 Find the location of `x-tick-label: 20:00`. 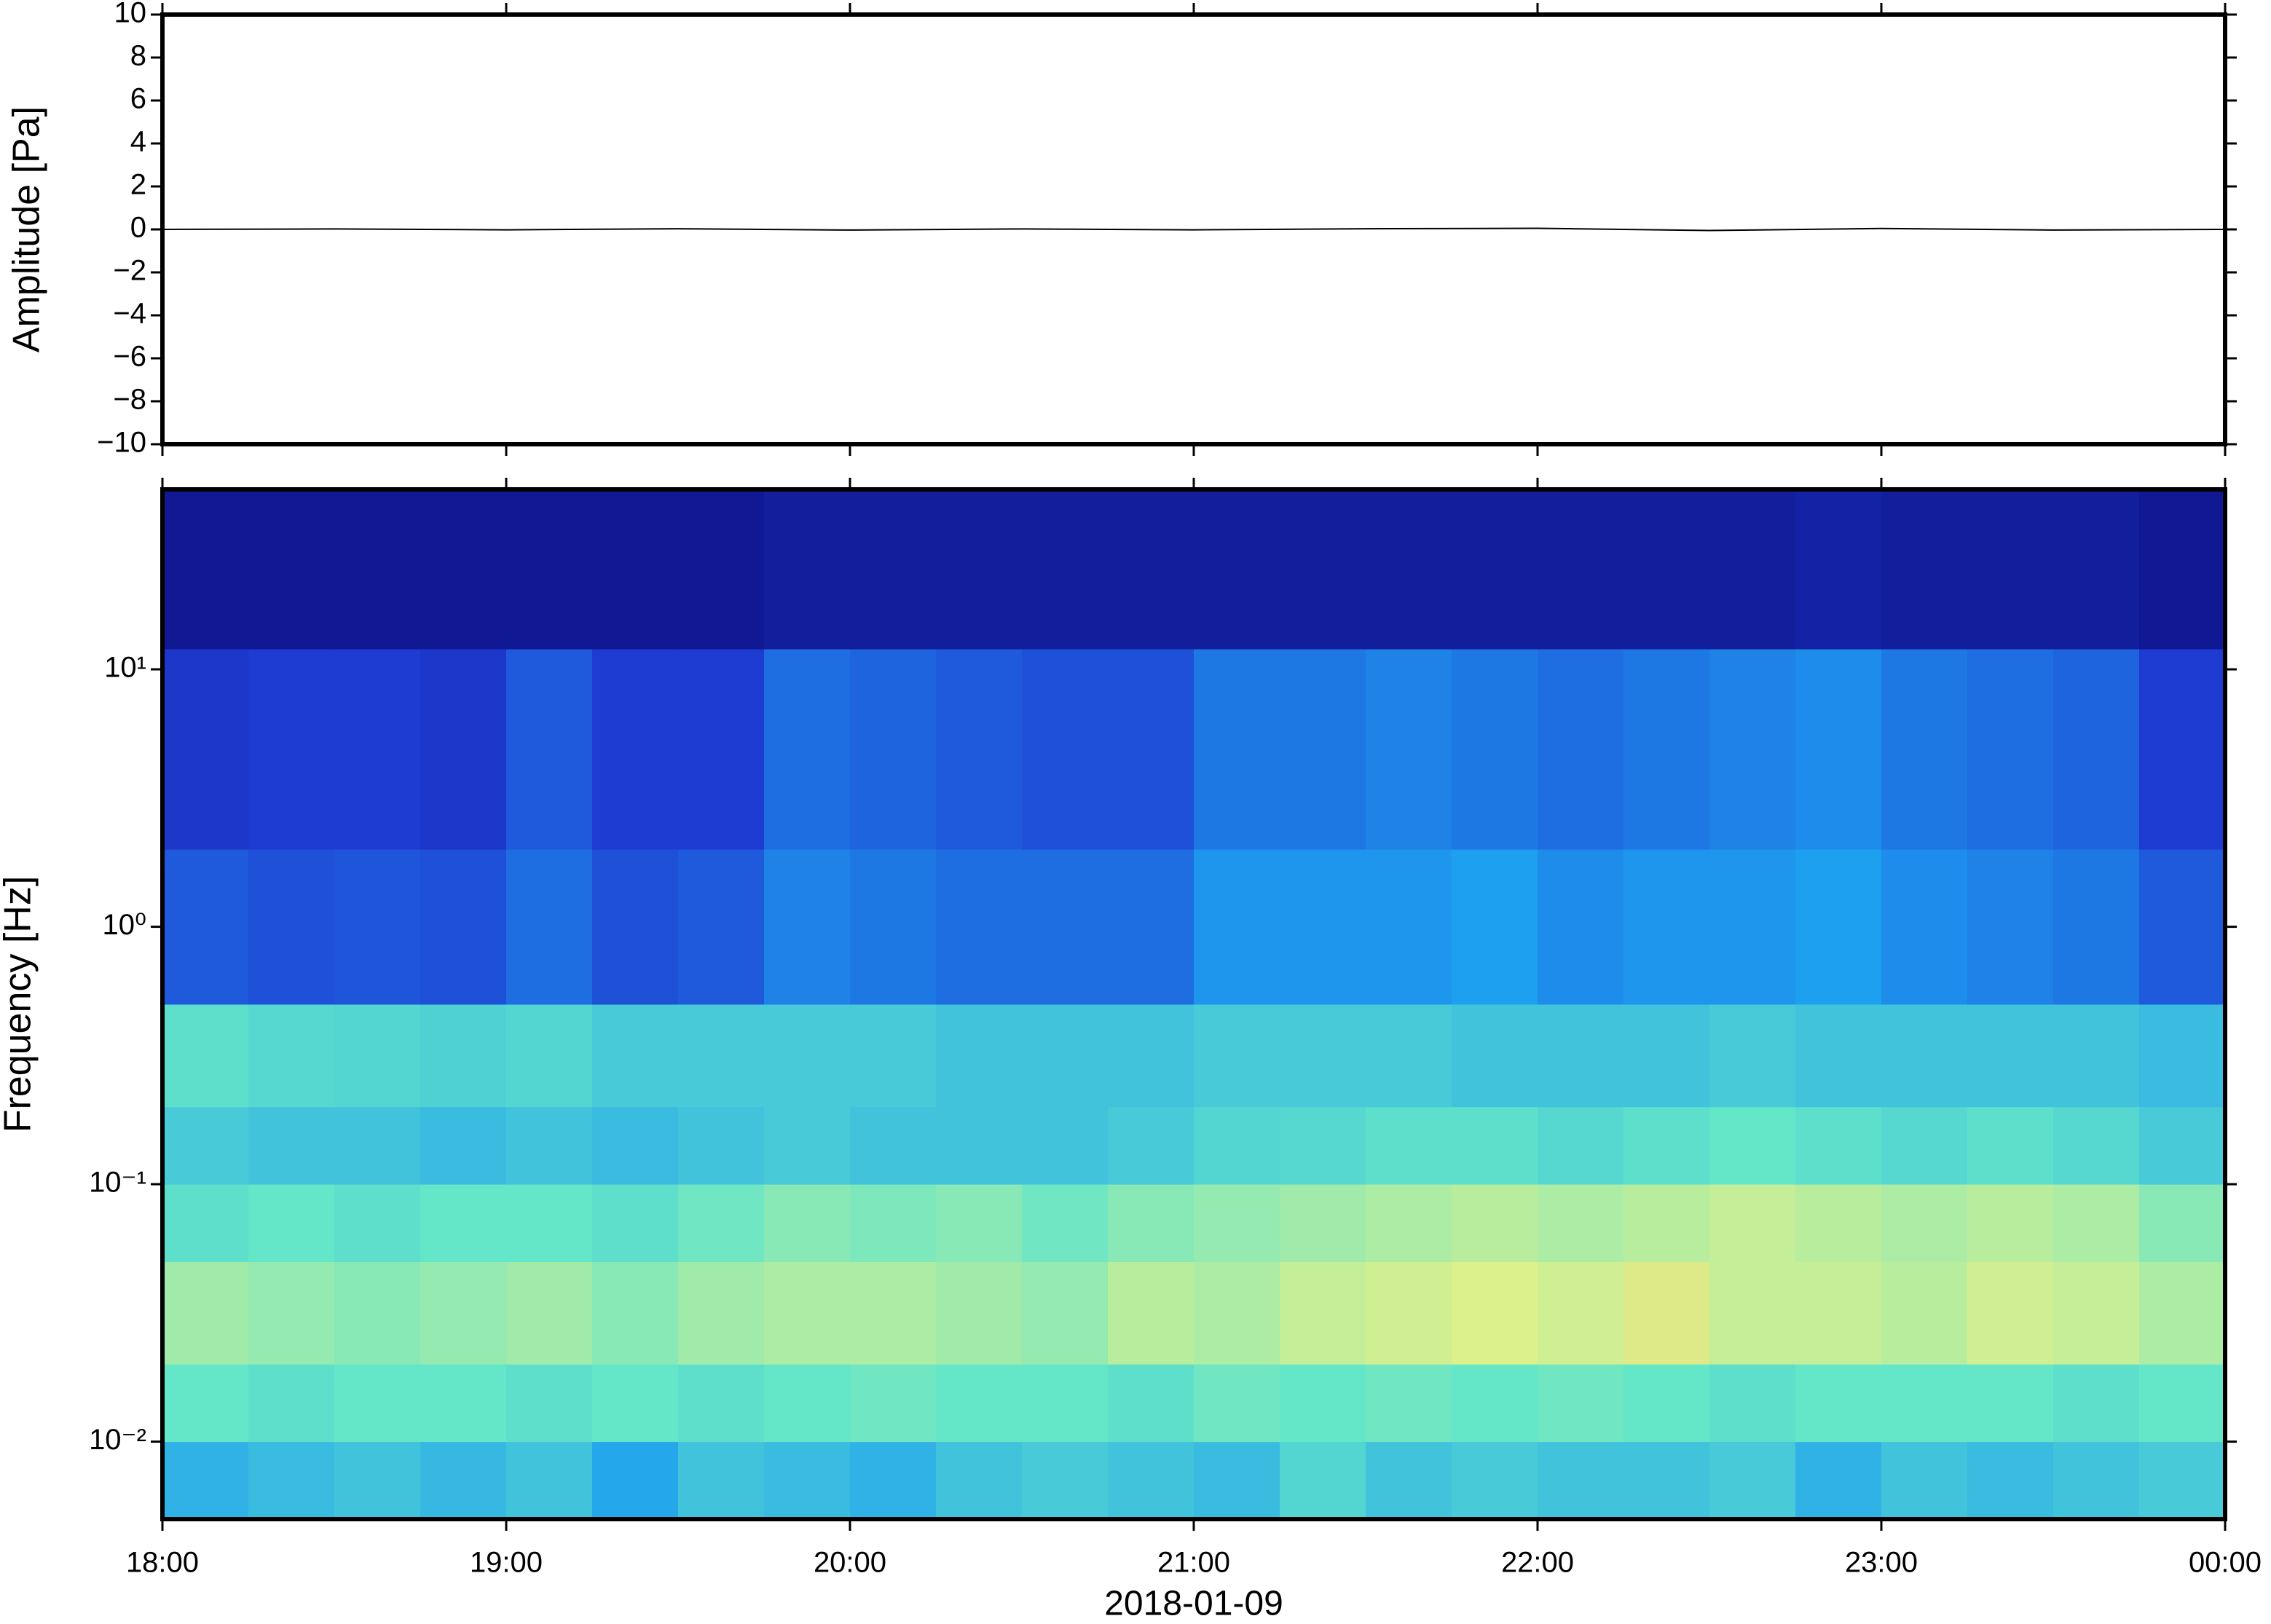

x-tick-label: 20:00 is located at coordinates (850, 1563).